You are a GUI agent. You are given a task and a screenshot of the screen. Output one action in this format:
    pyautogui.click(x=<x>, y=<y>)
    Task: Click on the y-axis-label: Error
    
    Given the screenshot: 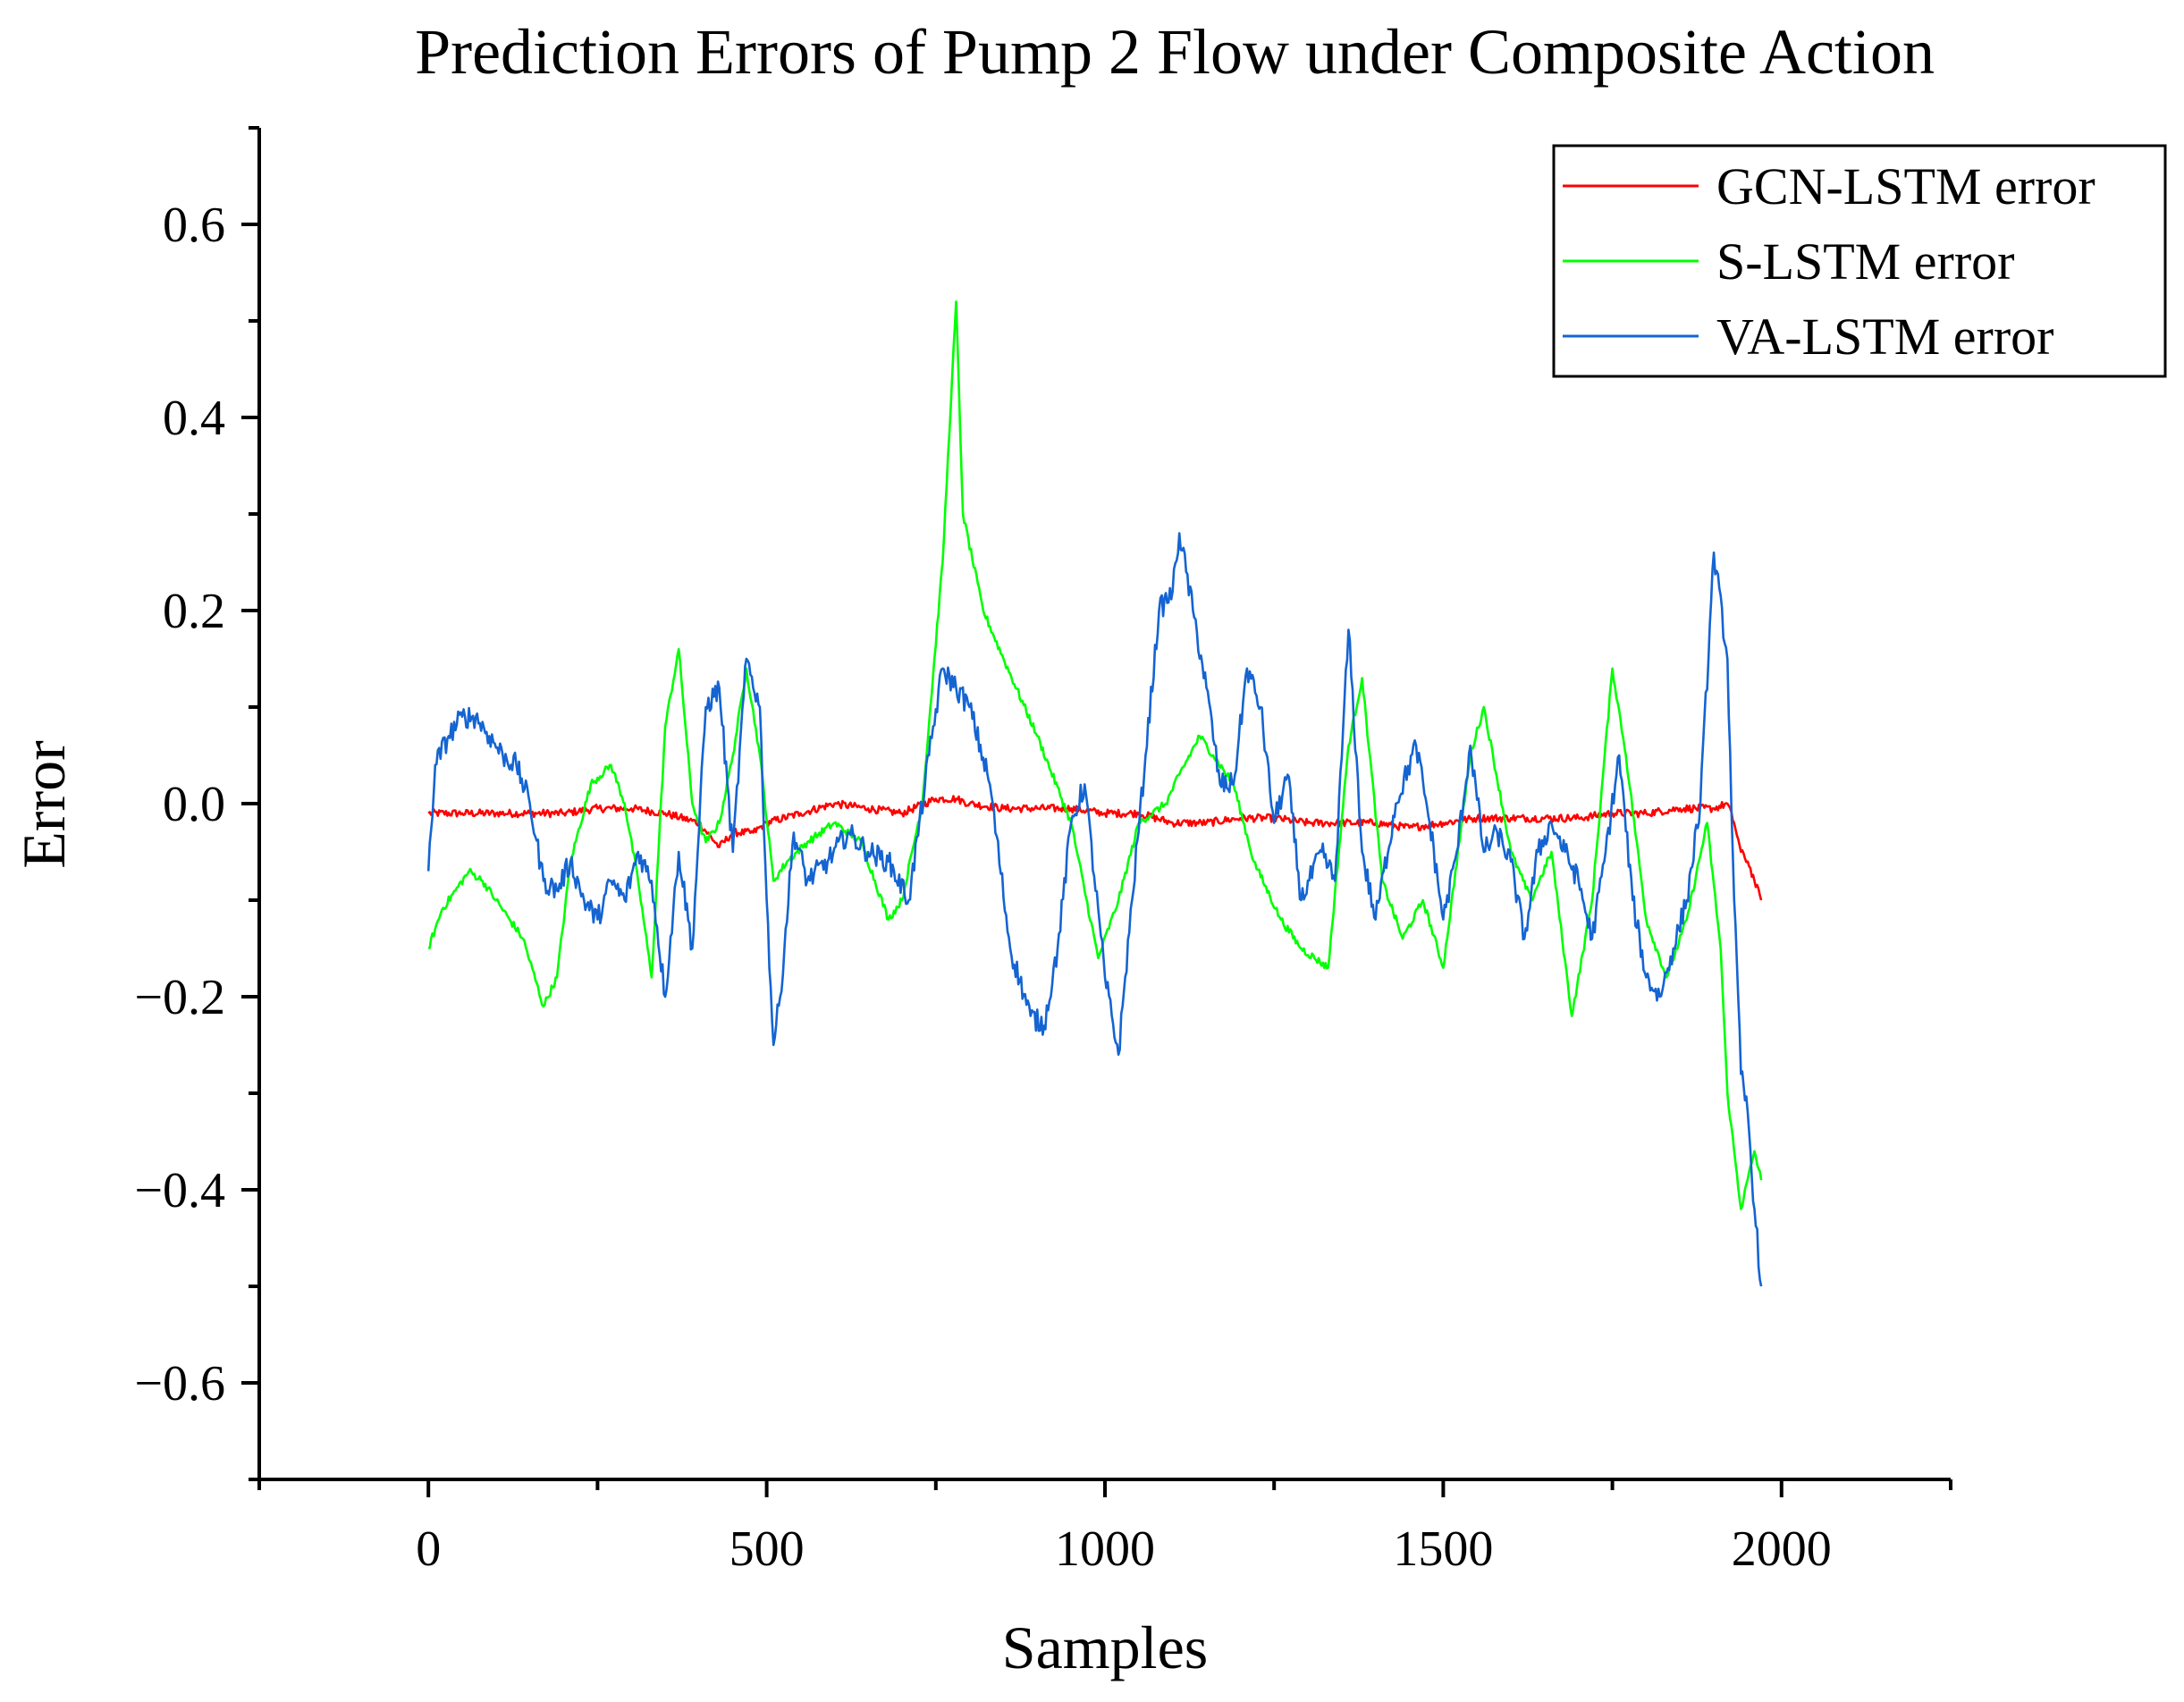 What is the action you would take?
    pyautogui.click(x=44, y=804)
    